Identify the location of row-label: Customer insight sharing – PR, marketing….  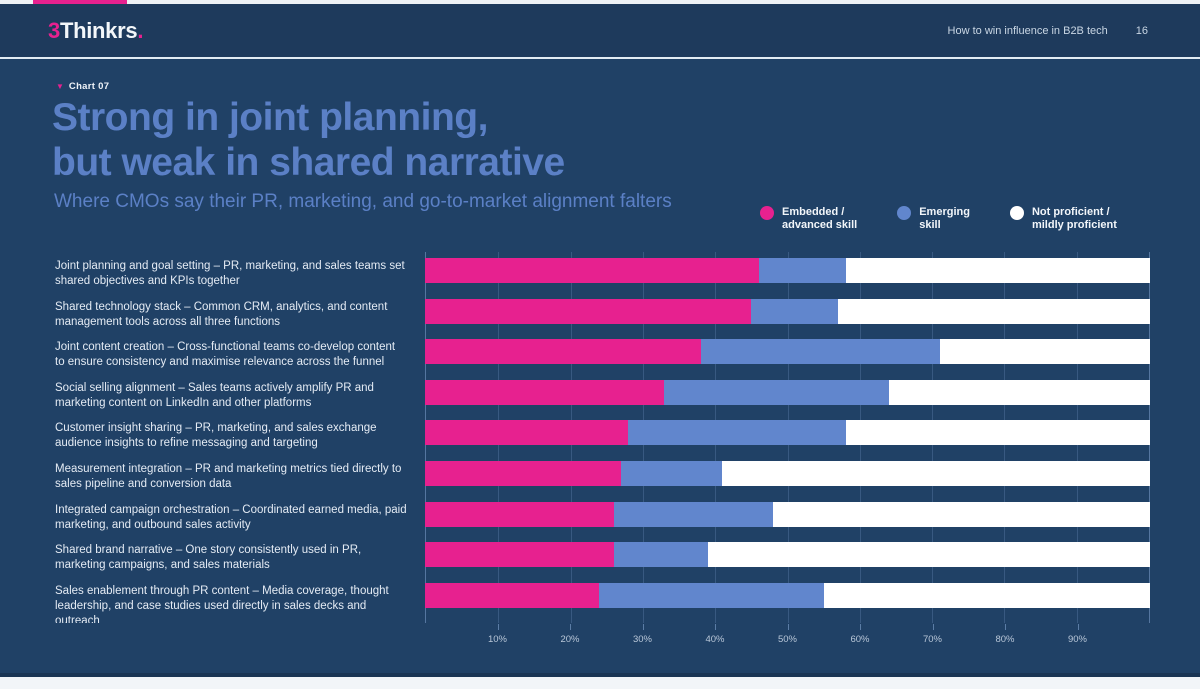
(216, 436).